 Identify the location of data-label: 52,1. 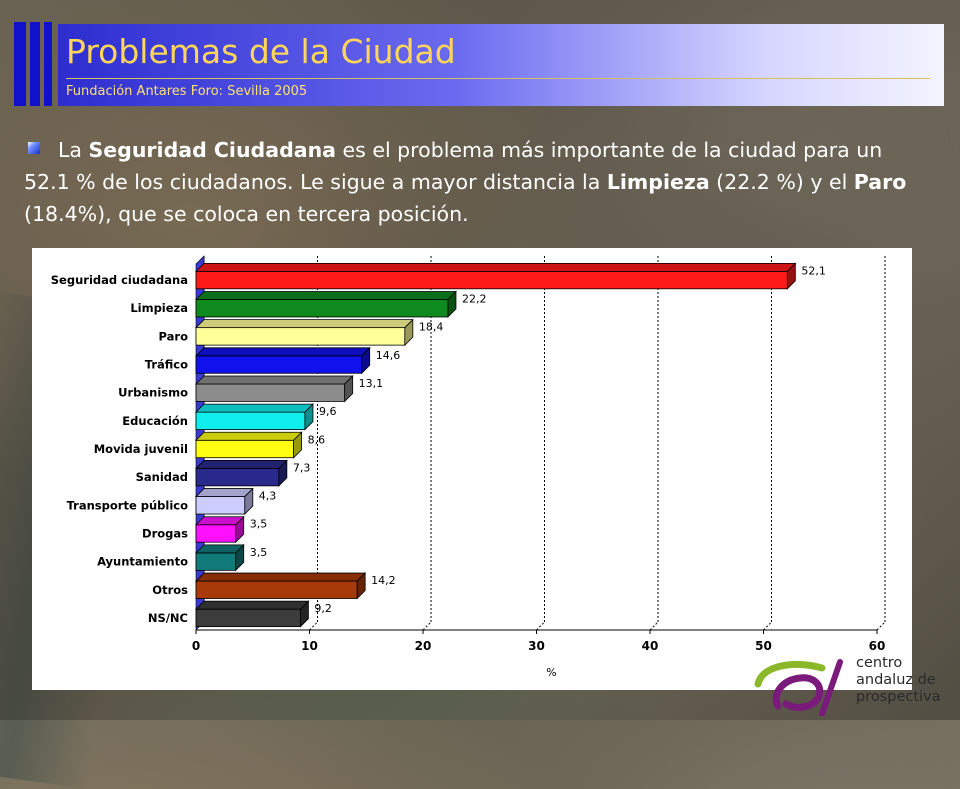
(813, 270).